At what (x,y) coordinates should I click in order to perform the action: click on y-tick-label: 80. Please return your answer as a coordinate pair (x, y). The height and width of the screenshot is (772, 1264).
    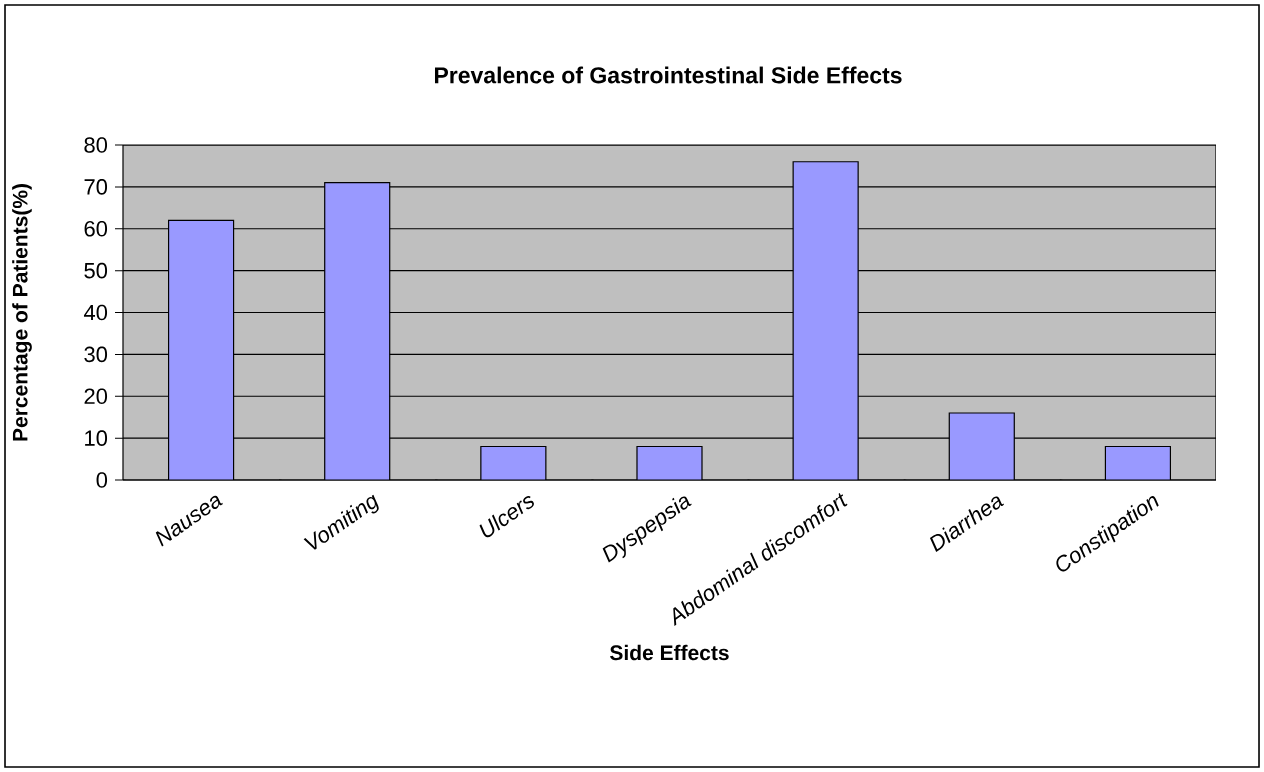
    Looking at the image, I should click on (96, 145).